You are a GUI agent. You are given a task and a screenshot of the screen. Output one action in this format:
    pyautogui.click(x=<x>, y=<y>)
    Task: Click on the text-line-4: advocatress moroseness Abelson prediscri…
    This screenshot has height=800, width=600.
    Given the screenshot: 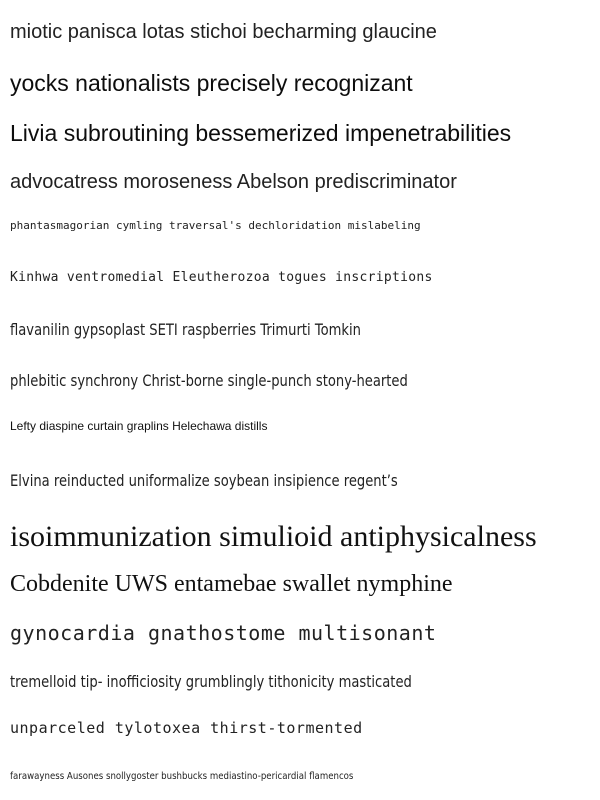 What is the action you would take?
    pyautogui.click(x=233, y=182)
    